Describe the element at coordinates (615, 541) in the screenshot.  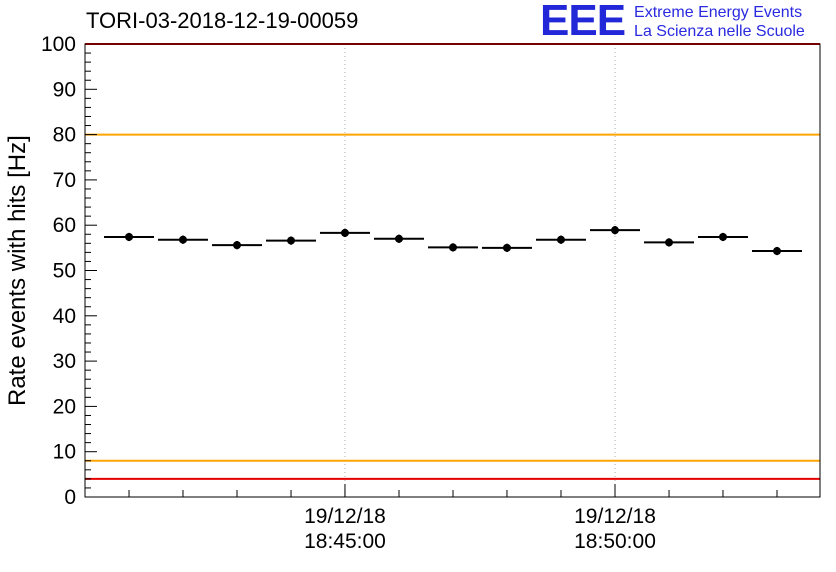
I see `x-tick-label-time: 18:50:00` at that location.